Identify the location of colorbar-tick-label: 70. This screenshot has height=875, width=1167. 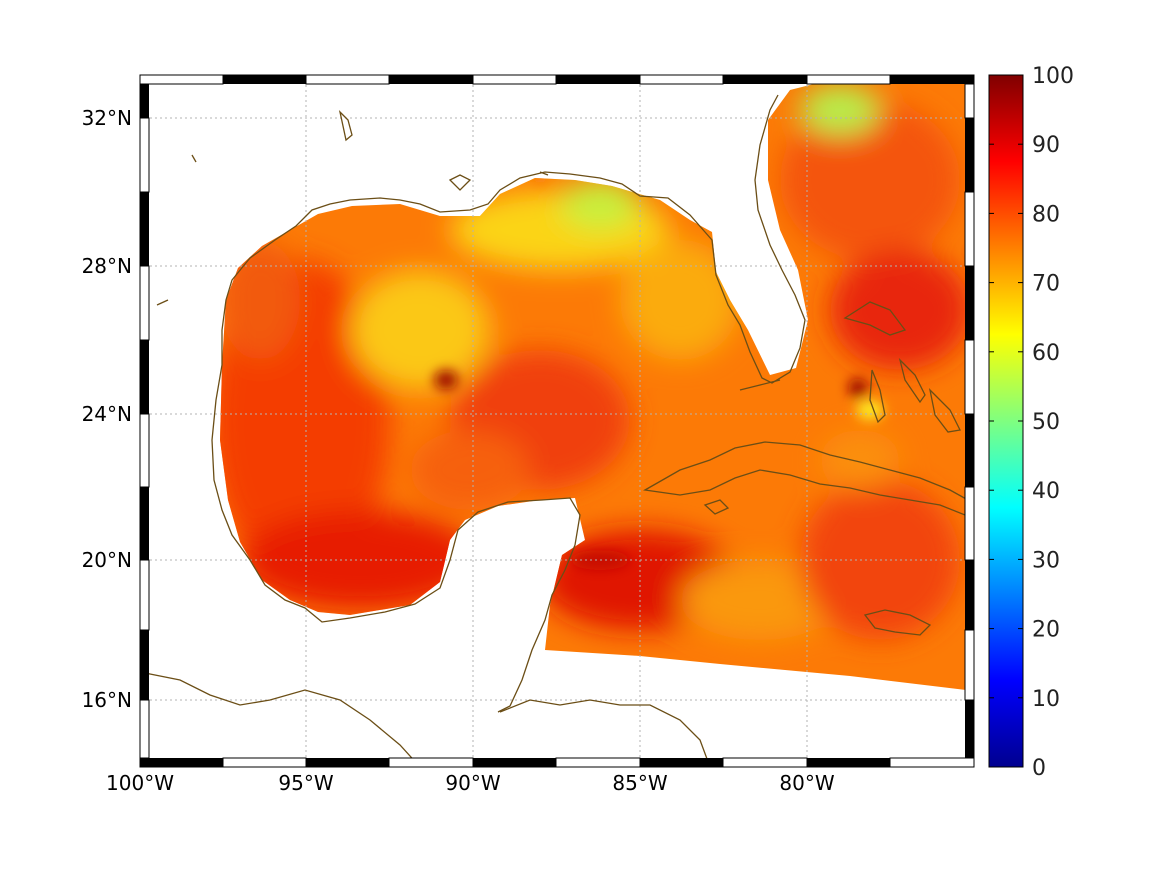
(1046, 284).